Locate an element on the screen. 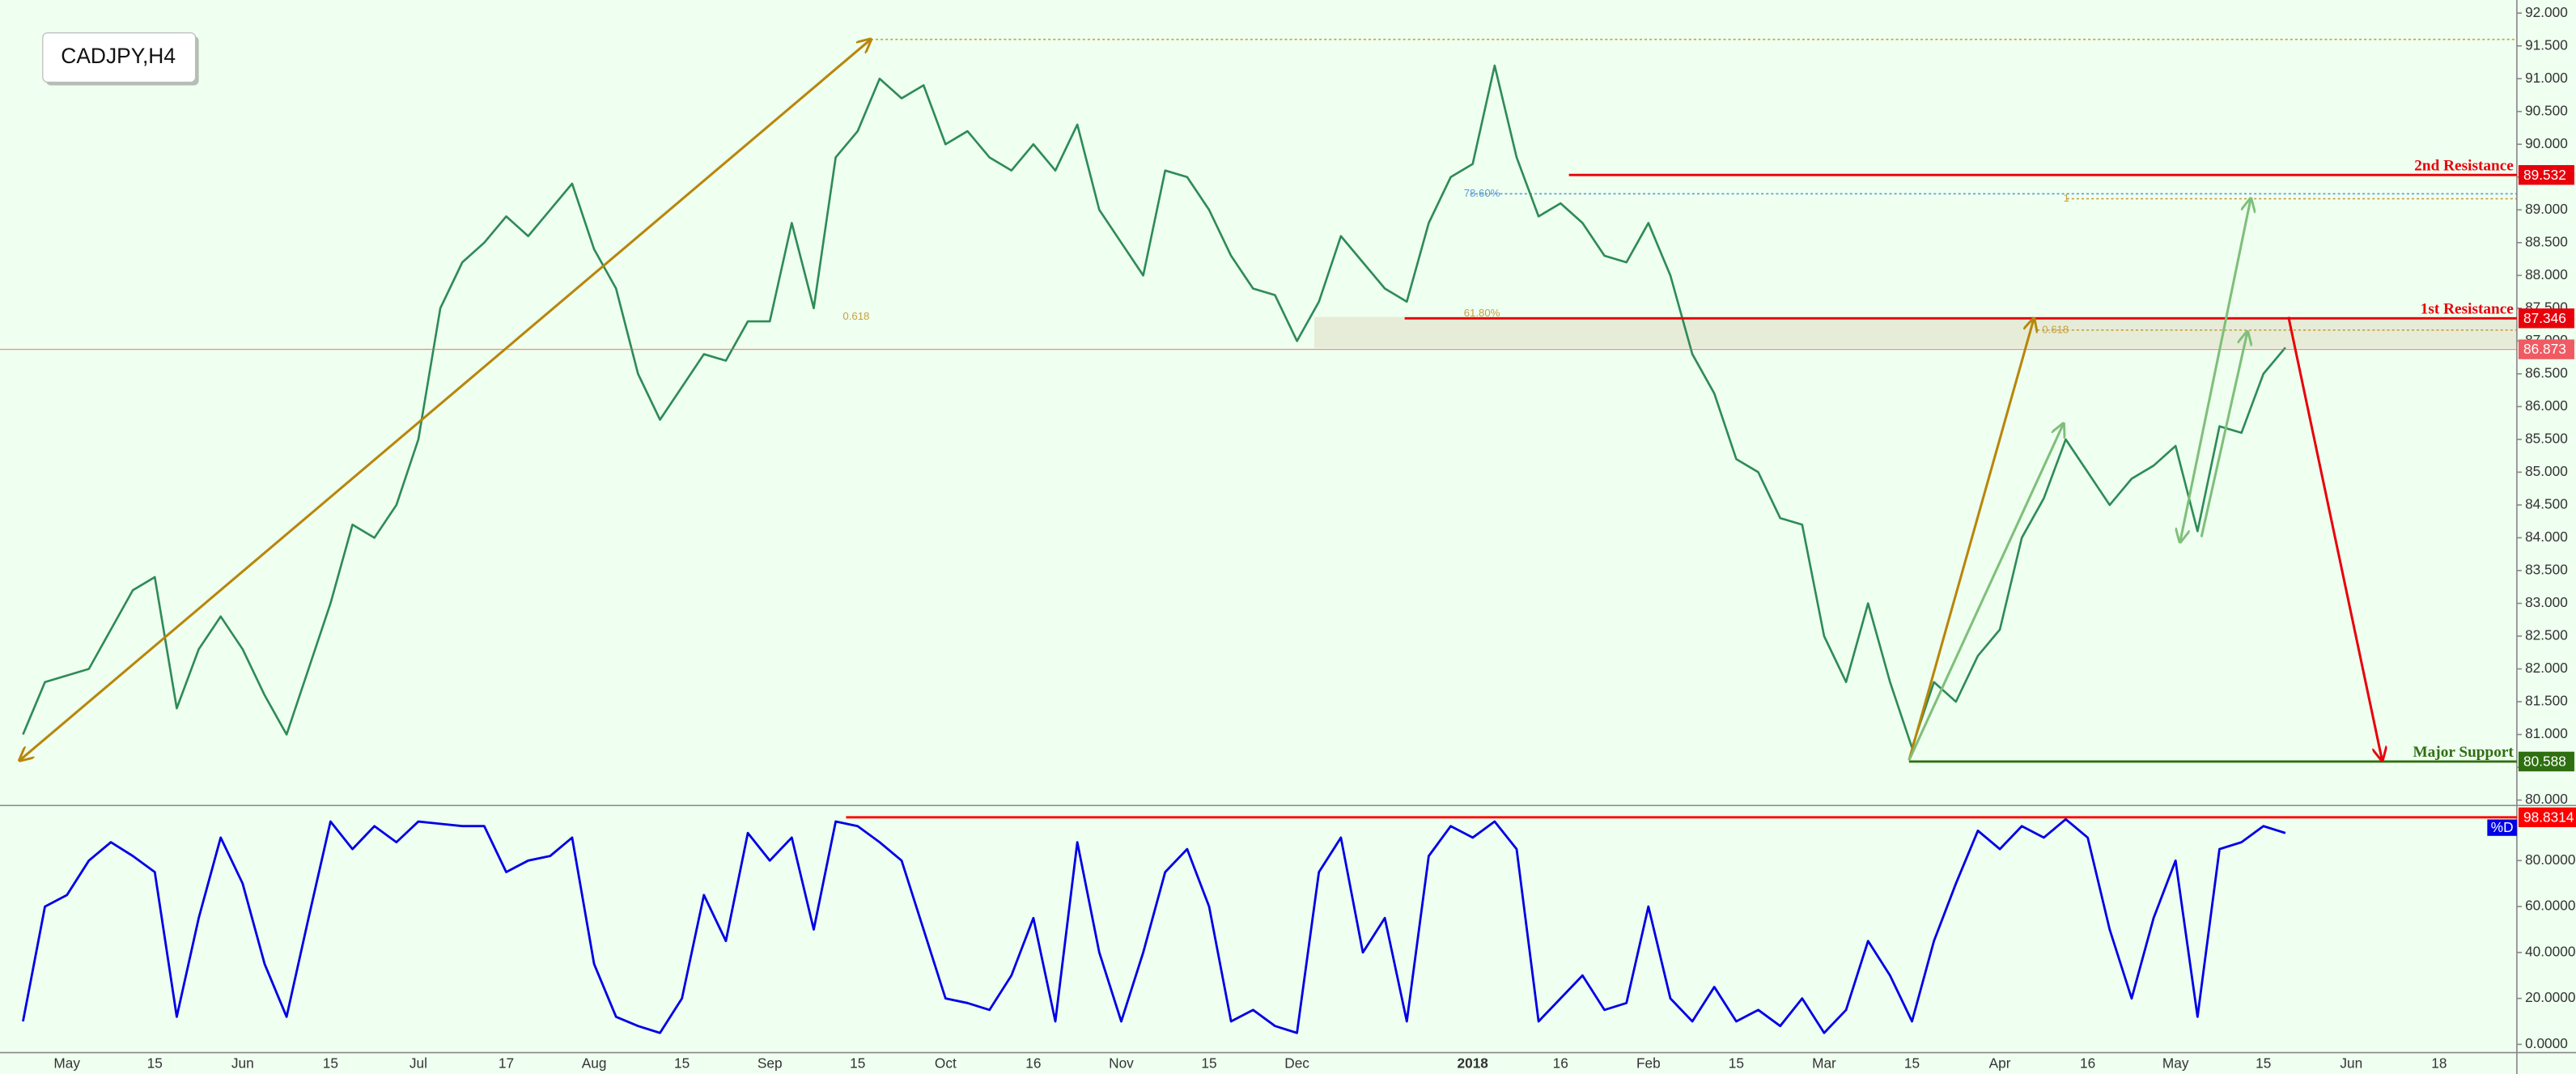 The width and height of the screenshot is (2576, 1074). price-box-label: 87.346 is located at coordinates (2544, 318).